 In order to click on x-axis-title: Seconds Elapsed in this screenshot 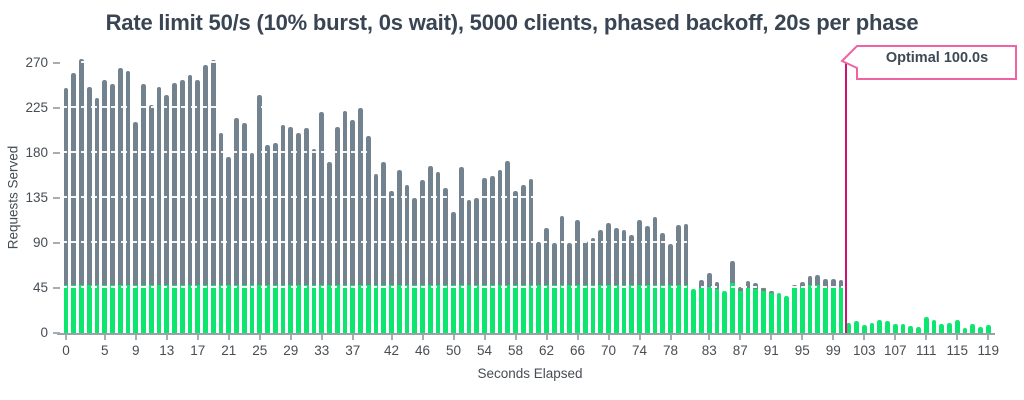, I will do `click(530, 373)`.